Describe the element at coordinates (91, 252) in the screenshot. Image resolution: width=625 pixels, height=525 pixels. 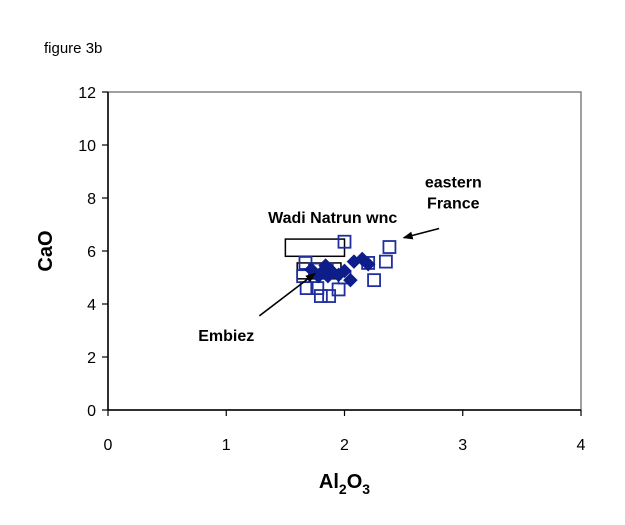
I see `y-tick-label: 6` at that location.